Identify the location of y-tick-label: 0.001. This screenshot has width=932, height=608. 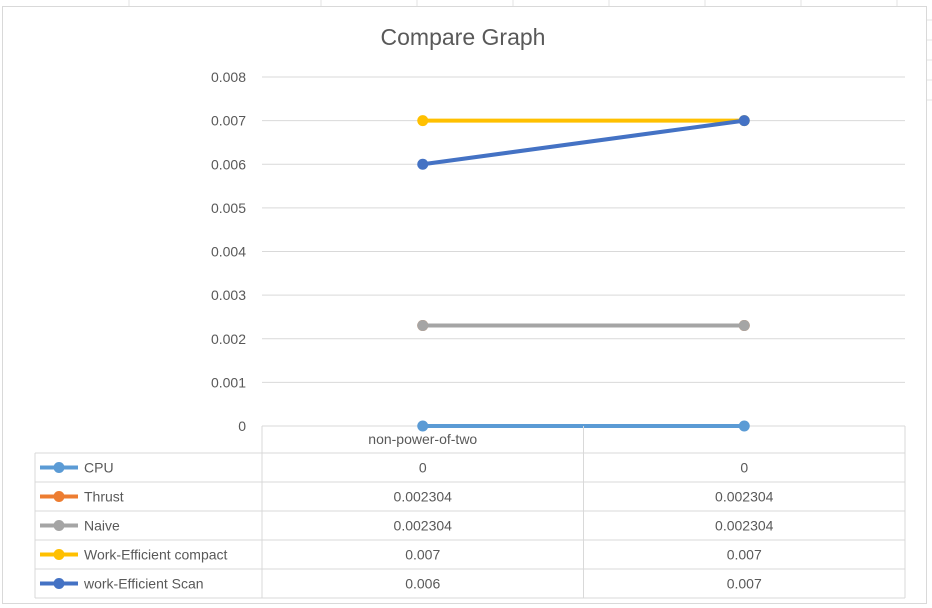
(228, 382).